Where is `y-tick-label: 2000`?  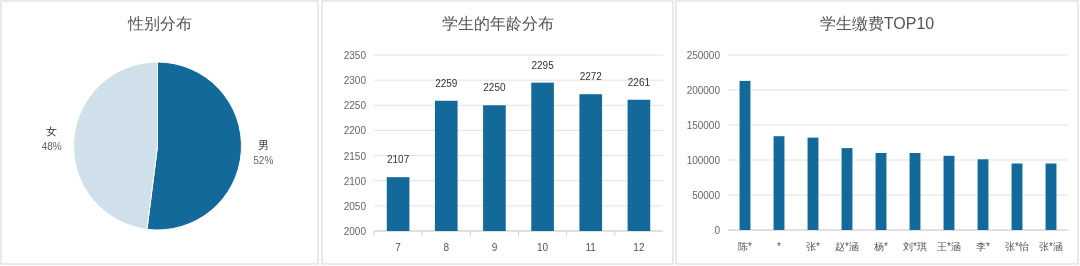 y-tick-label: 2000 is located at coordinates (355, 231).